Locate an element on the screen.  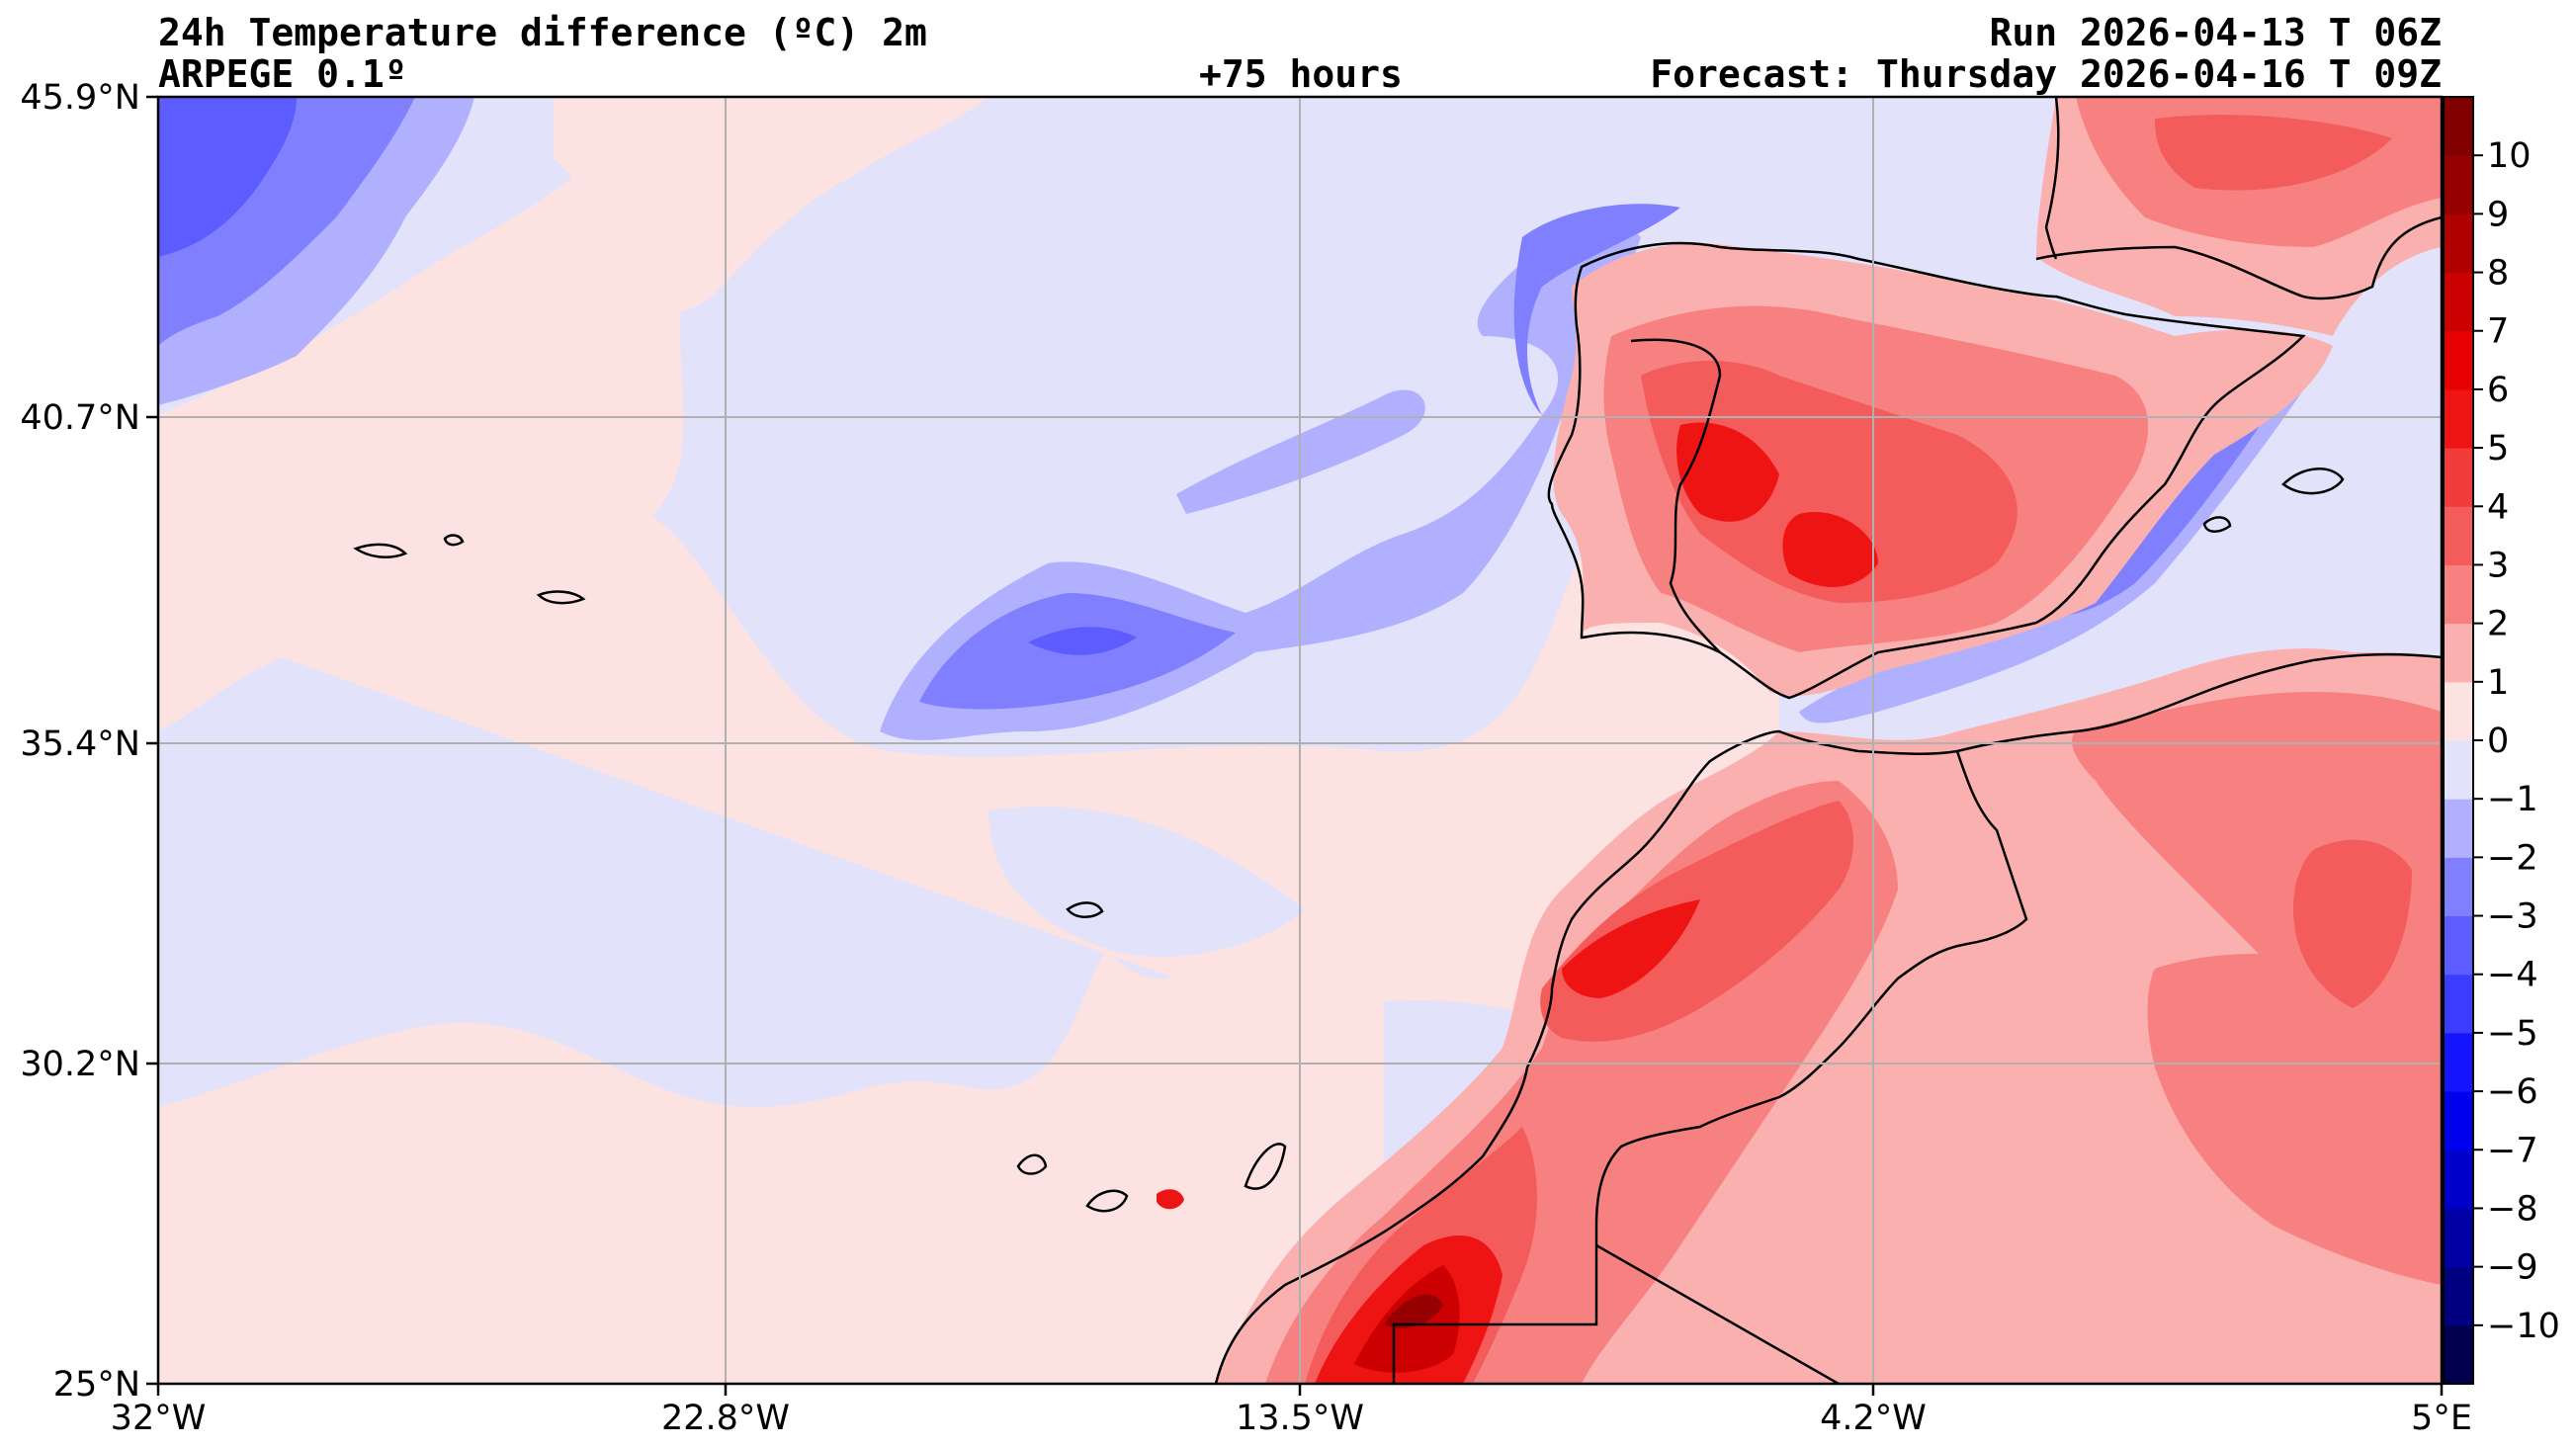
colorbar-label: −3 is located at coordinates (2512, 917).